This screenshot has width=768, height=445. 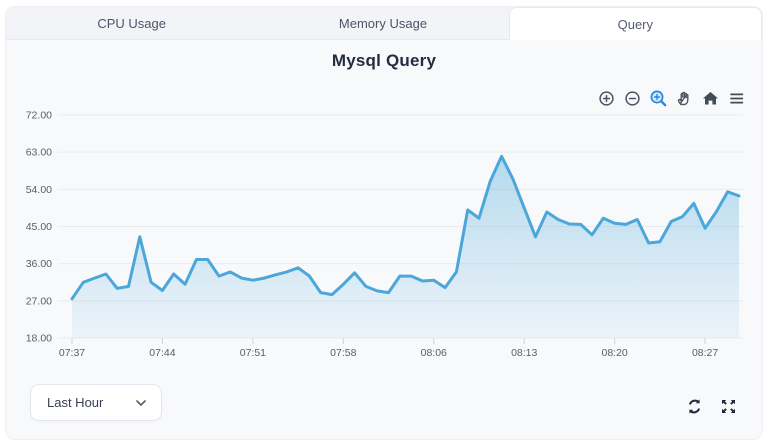 I want to click on tab-memory-usage: Memory Usage, so click(x=382, y=23).